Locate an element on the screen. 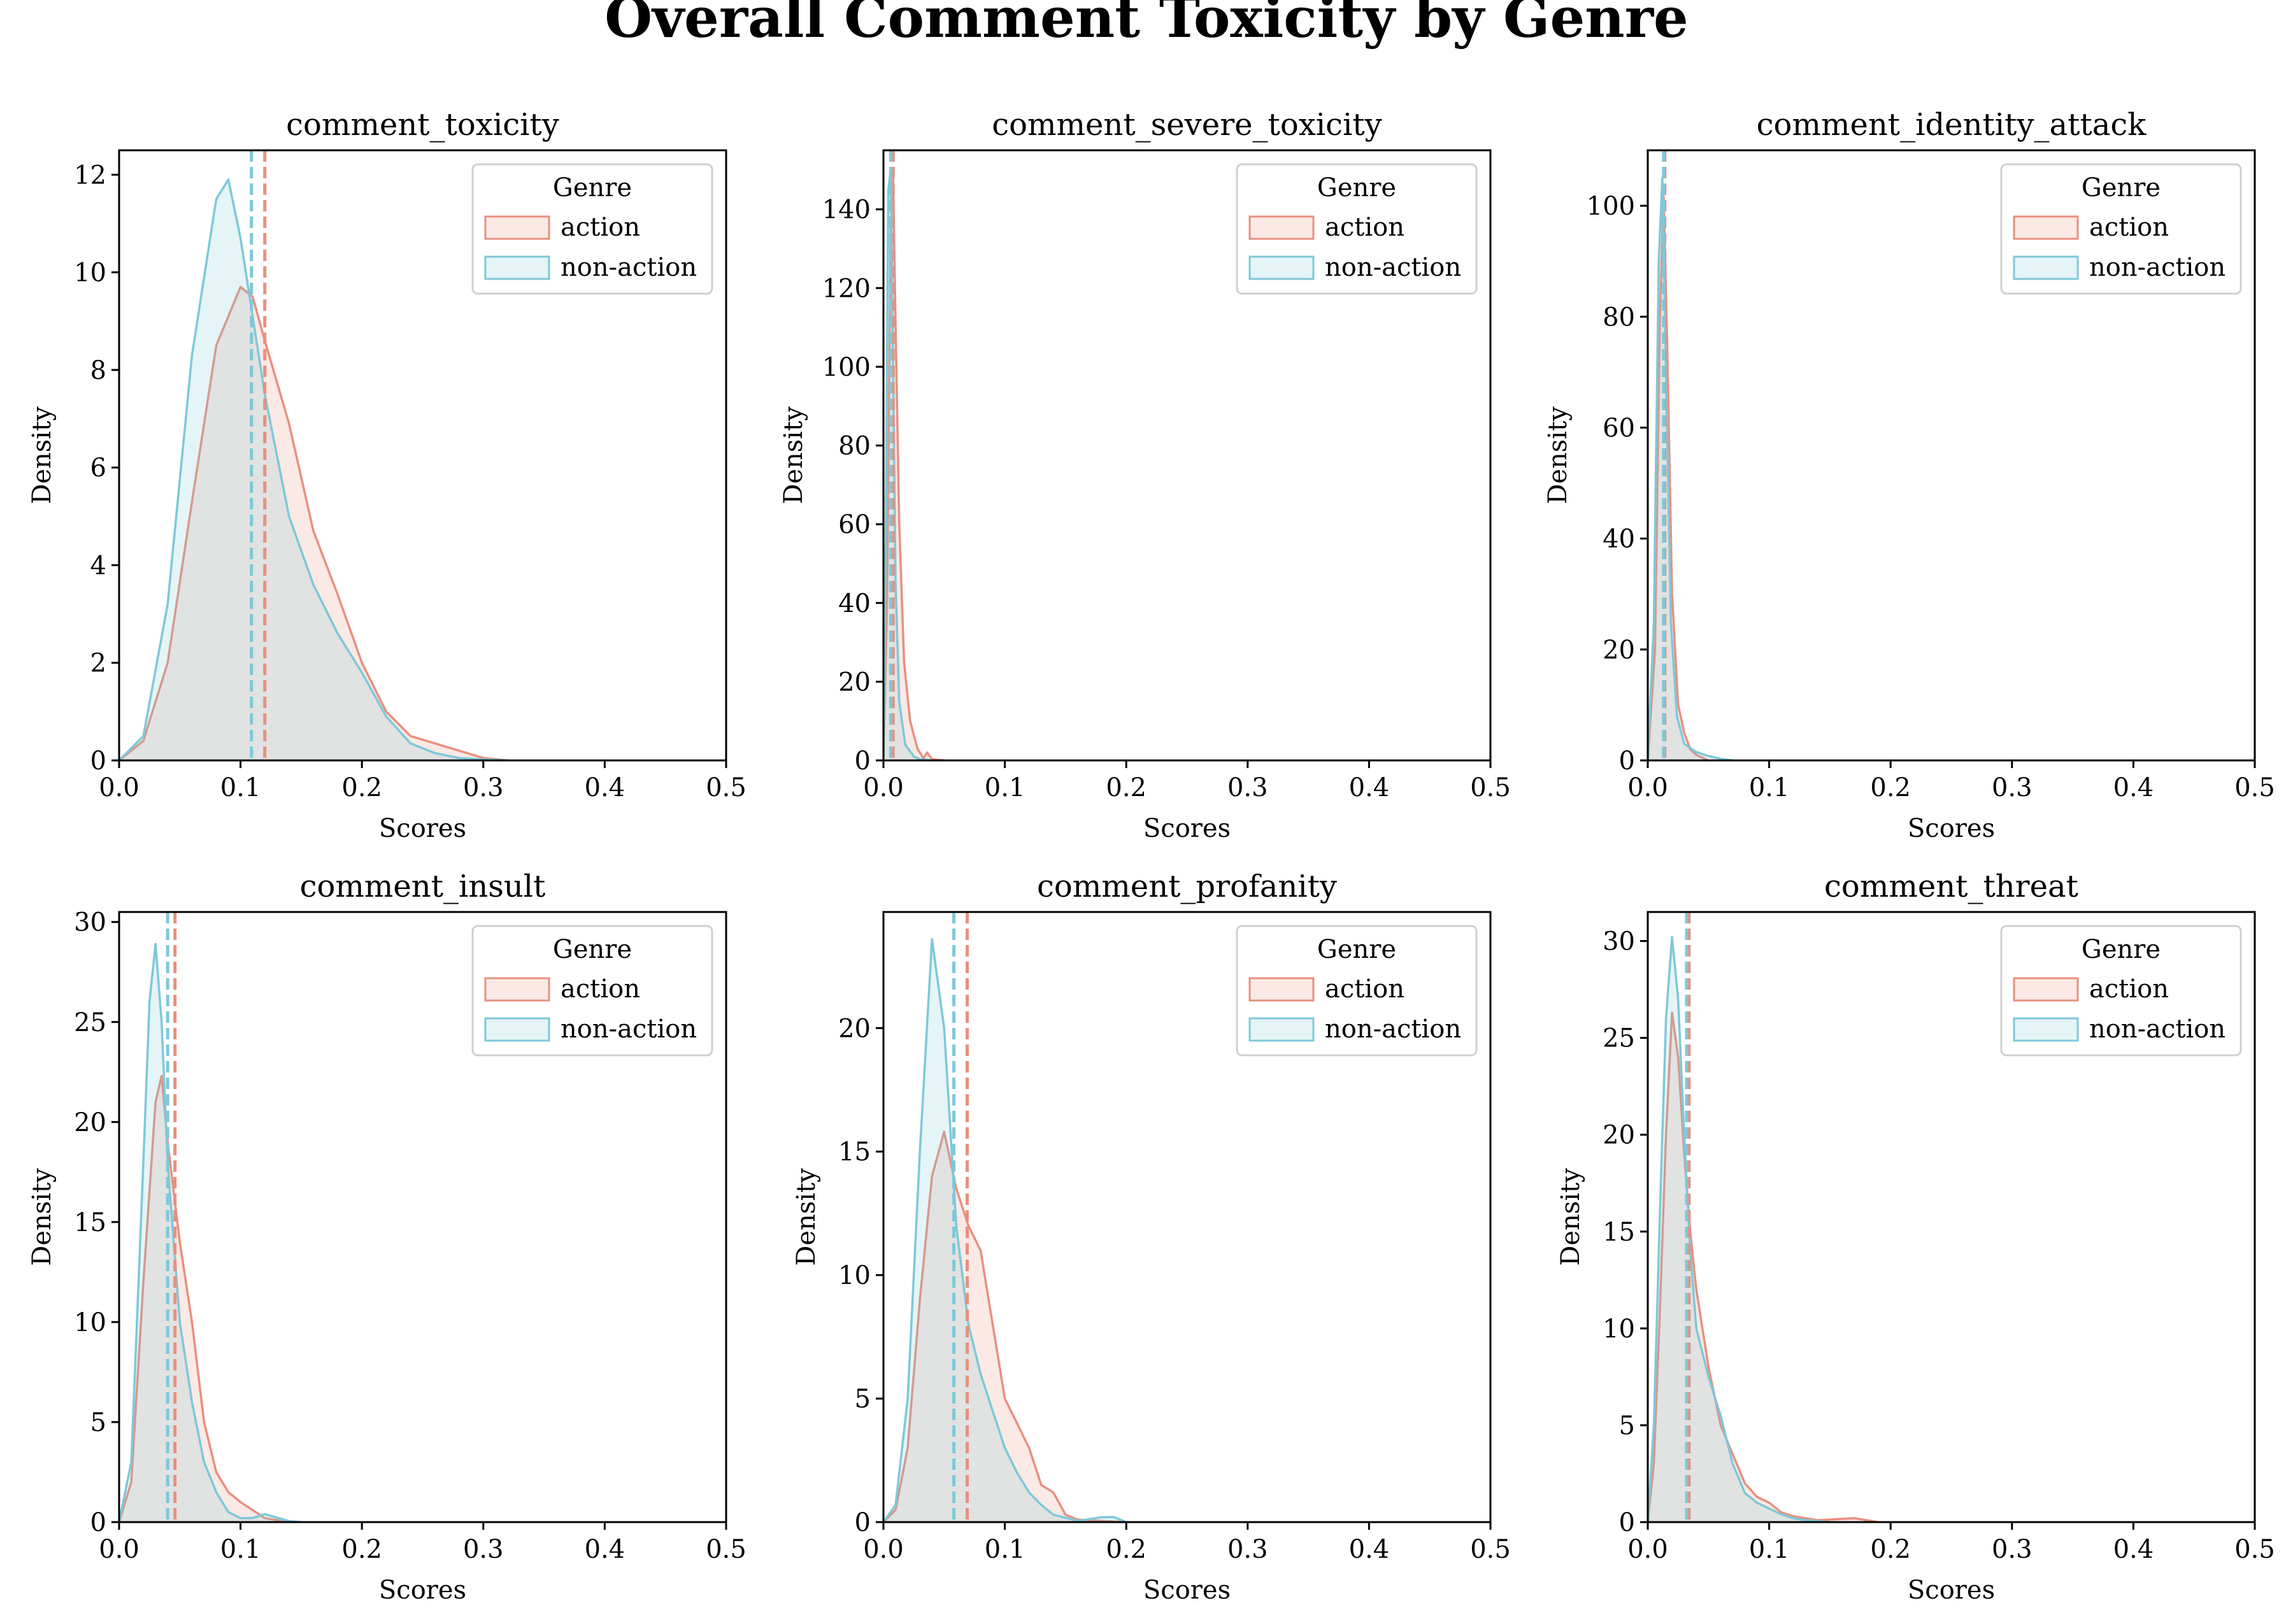 This screenshot has height=1624, width=2293. y-tick-label: 25 is located at coordinates (1619, 1038).